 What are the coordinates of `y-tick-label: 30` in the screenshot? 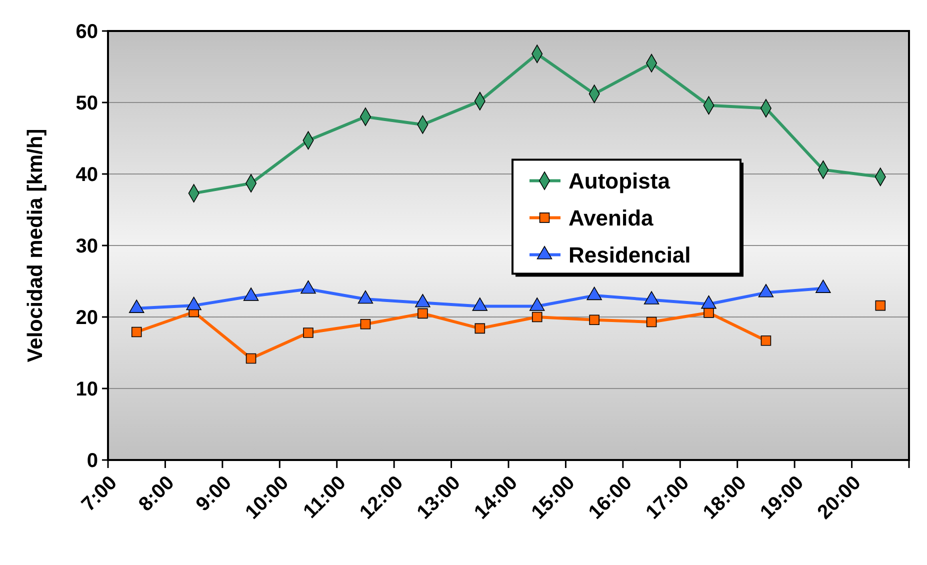 It's located at (87, 247).